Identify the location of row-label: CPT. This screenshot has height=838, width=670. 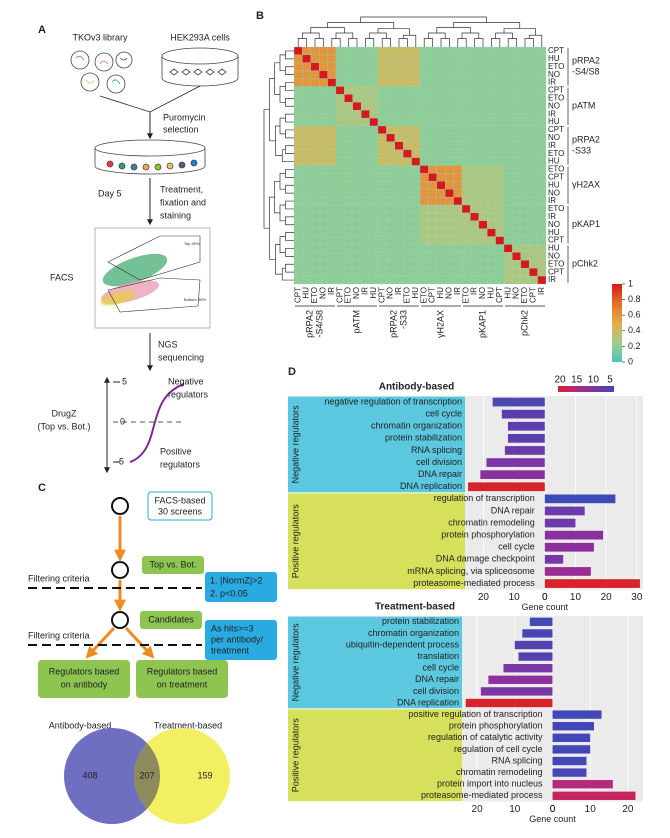
(556, 271).